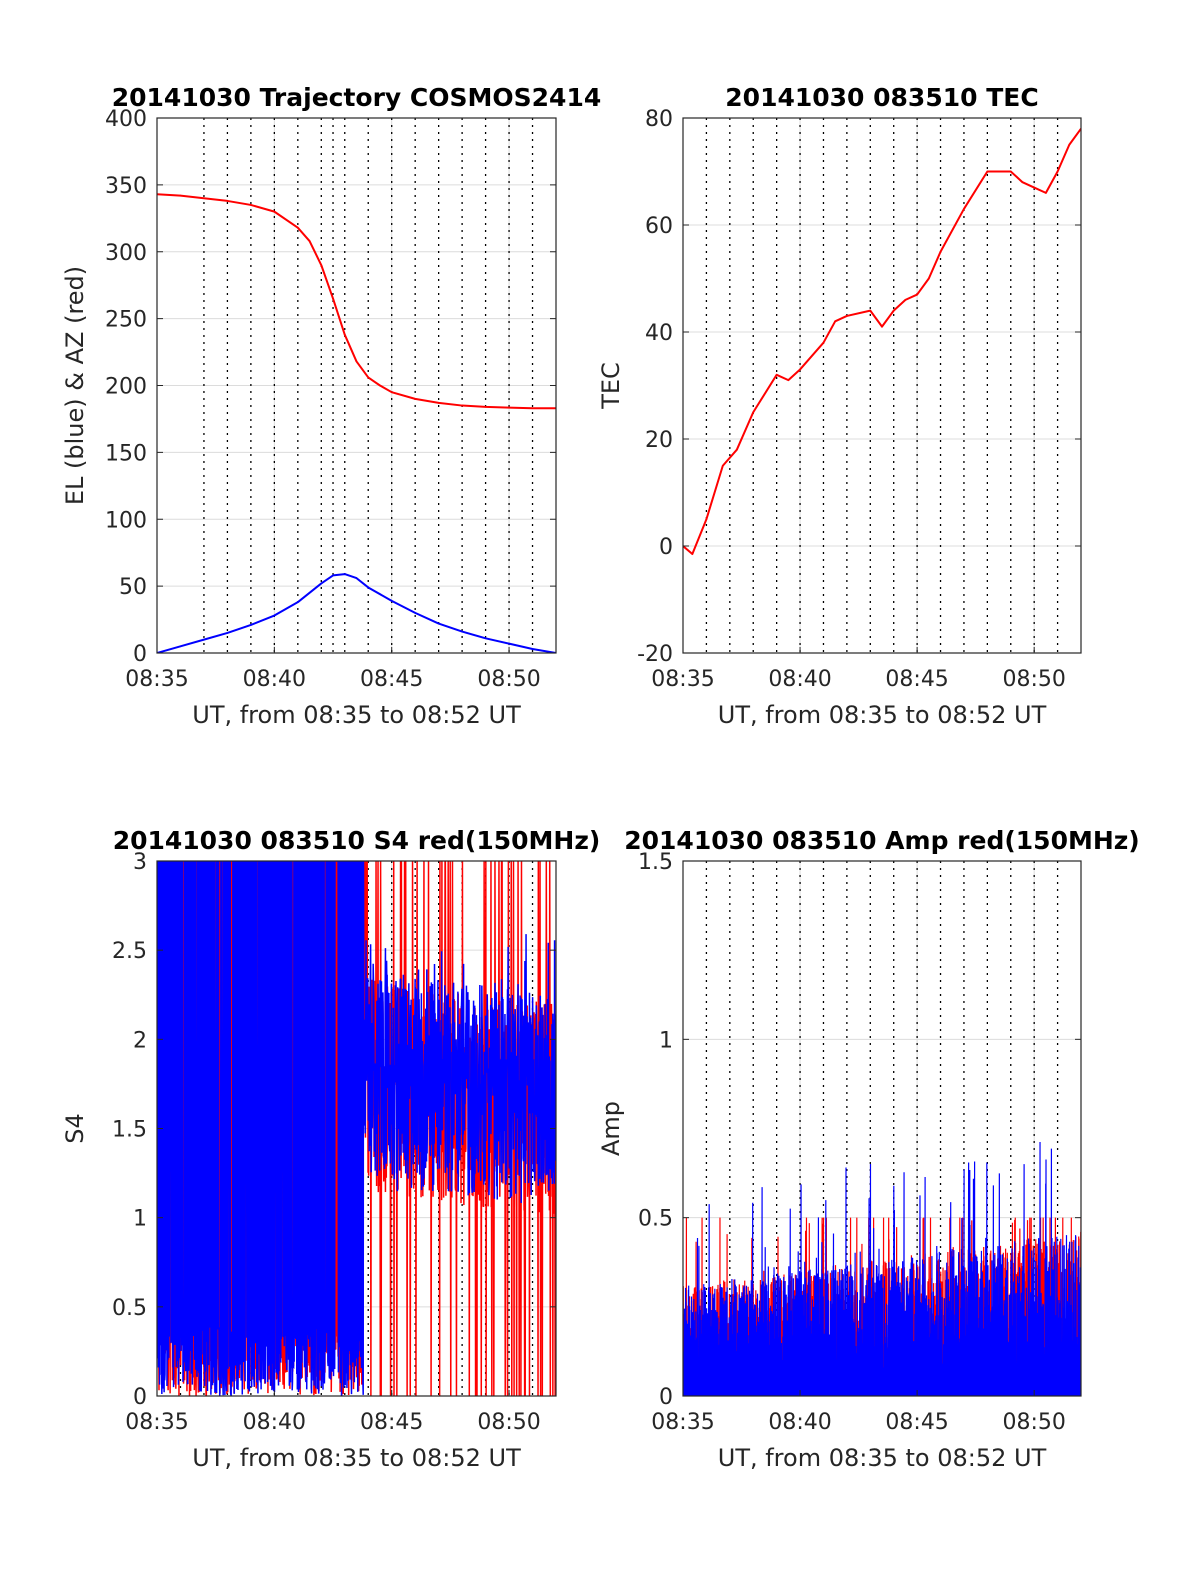 The width and height of the screenshot is (1200, 1575). What do you see at coordinates (682, 679) in the screenshot?
I see `tec-xtick-label: 08:35` at bounding box center [682, 679].